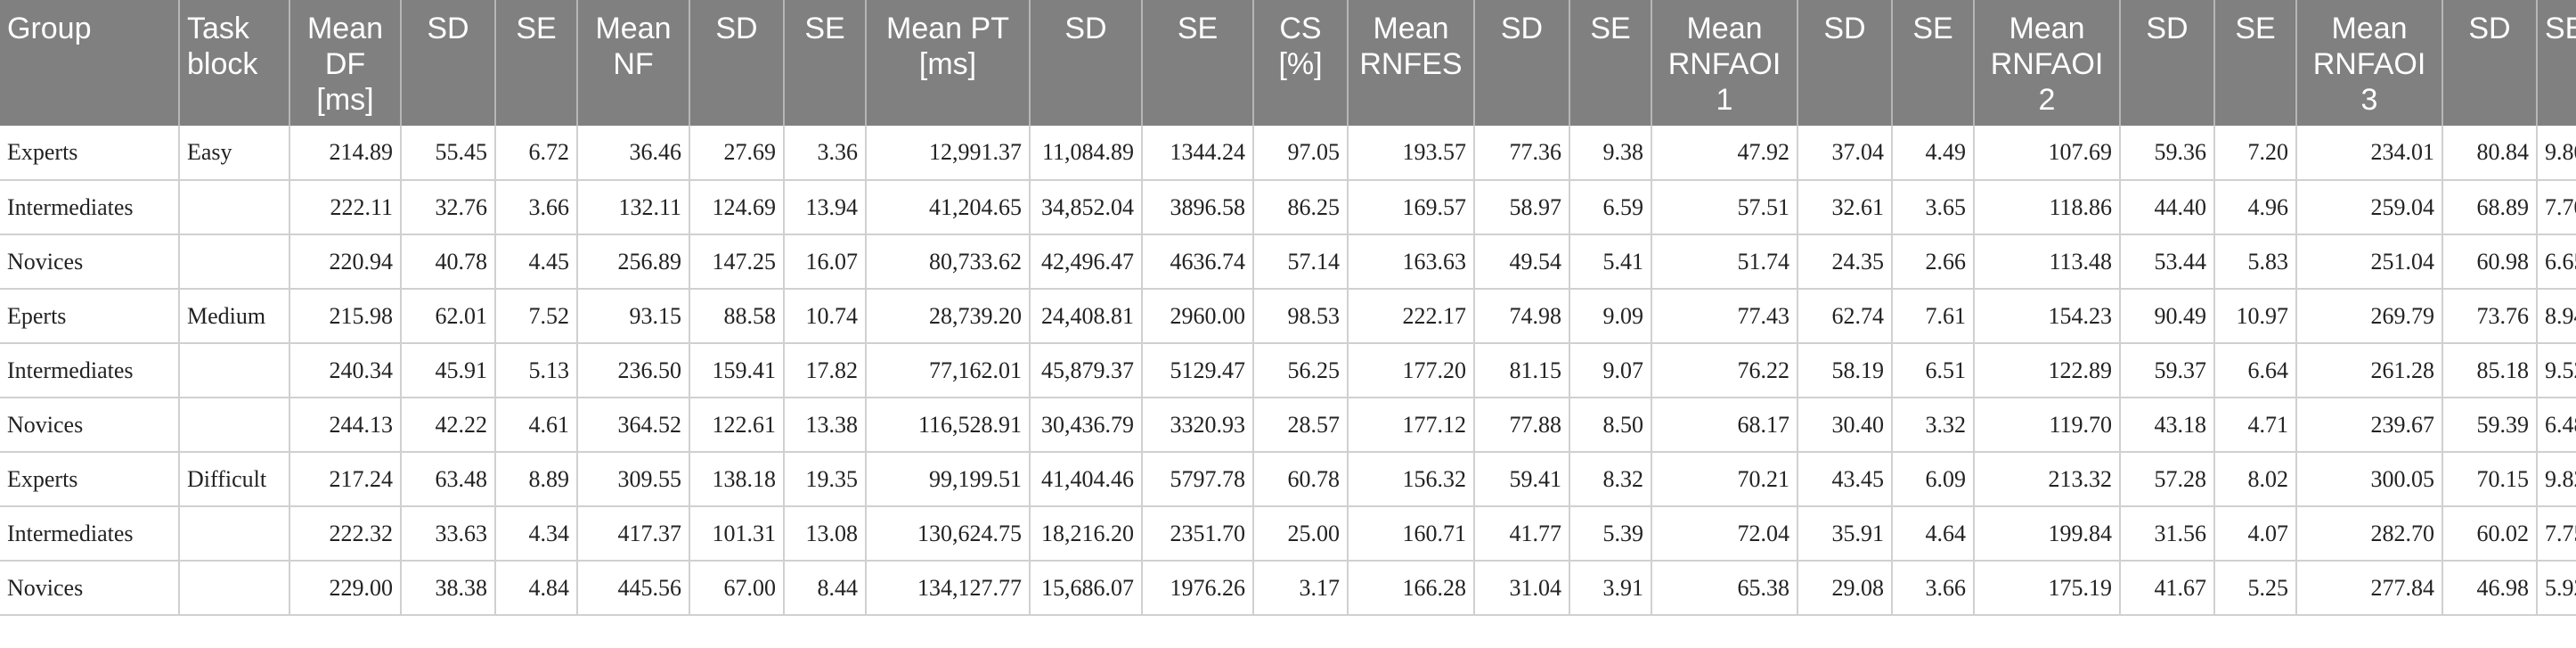  What do you see at coordinates (949, 63) in the screenshot?
I see `column-header: Mean PT [ms]` at bounding box center [949, 63].